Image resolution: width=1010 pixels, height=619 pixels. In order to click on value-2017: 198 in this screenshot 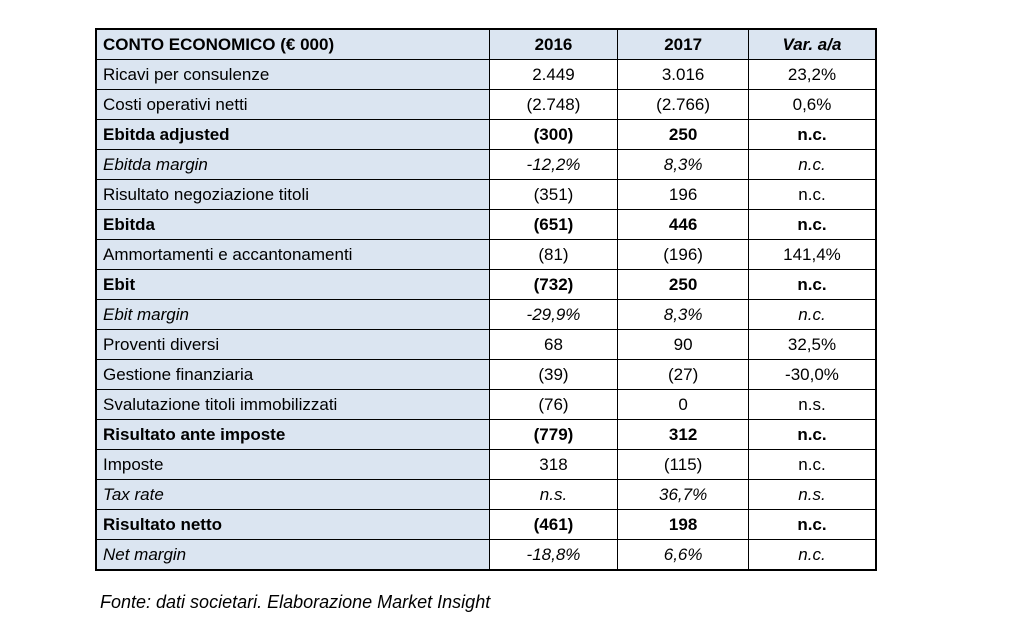, I will do `click(683, 524)`.